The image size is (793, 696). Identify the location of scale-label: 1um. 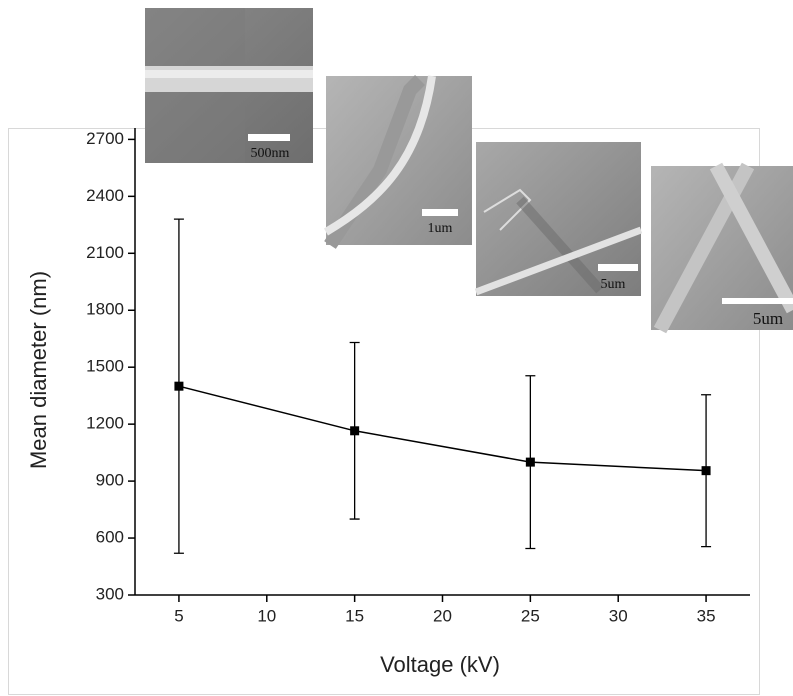
(440, 228).